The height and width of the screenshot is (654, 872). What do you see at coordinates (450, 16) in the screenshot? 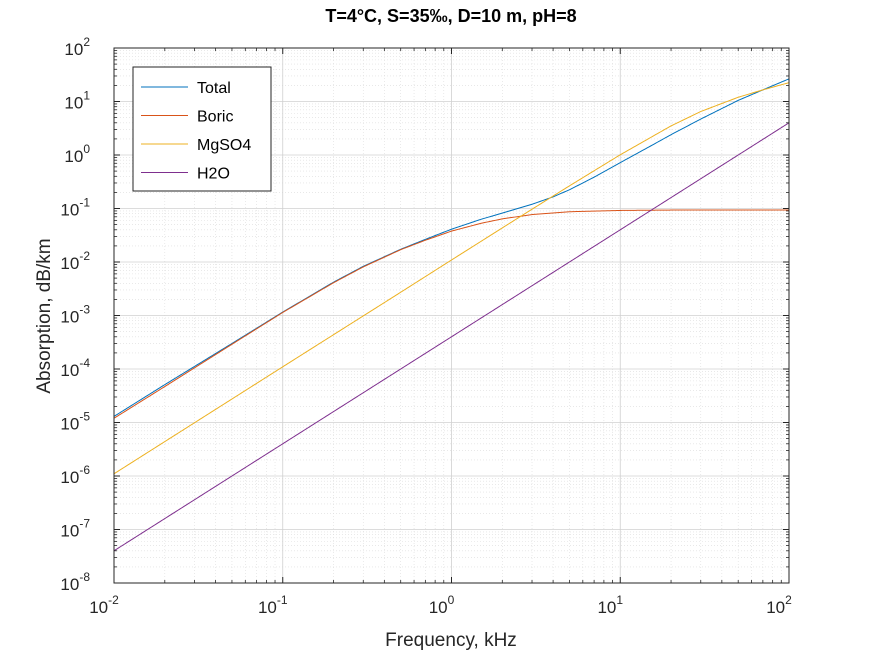
I see `chart-title: T=4°C, S=35‰, D=10 m, pH=8` at bounding box center [450, 16].